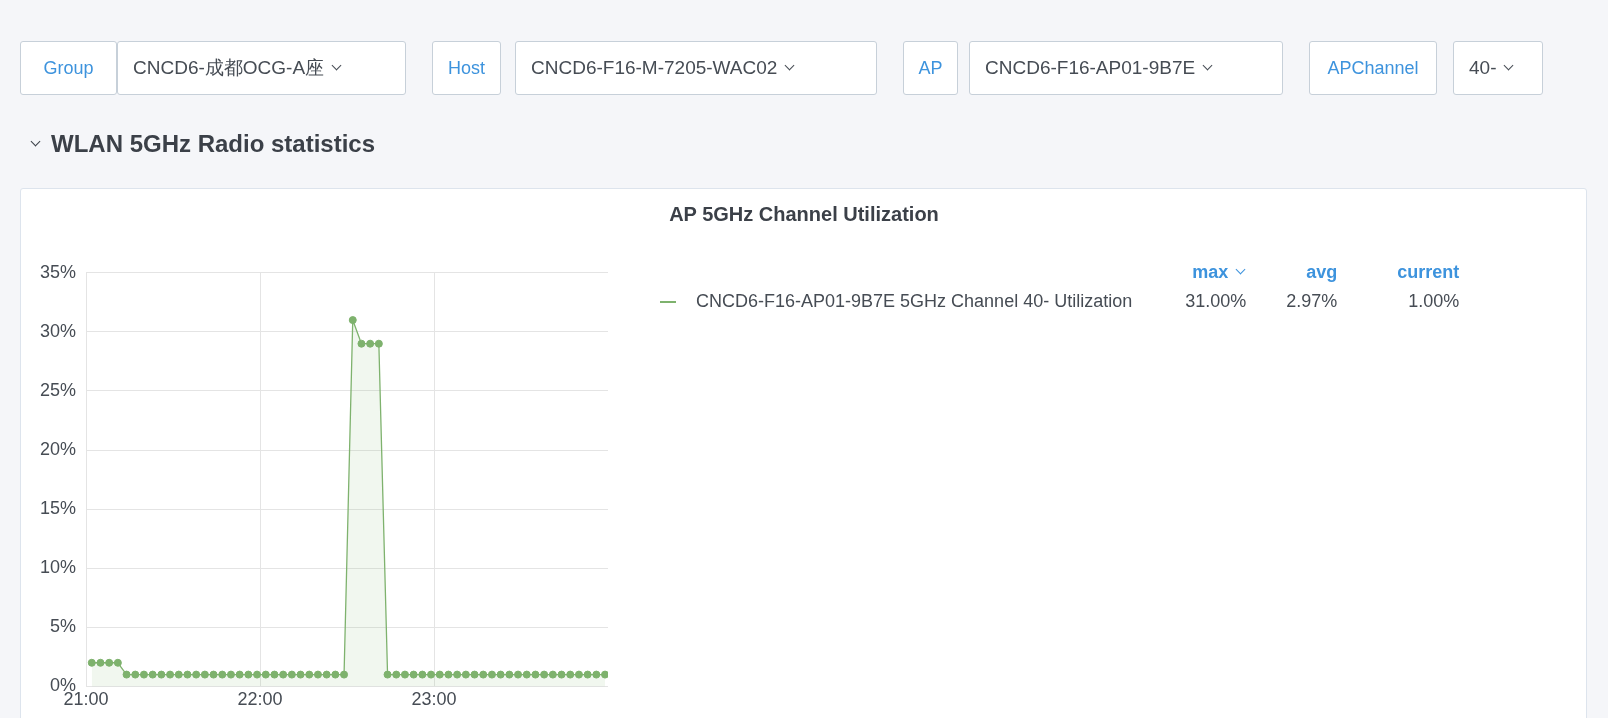 Image resolution: width=1608 pixels, height=718 pixels. What do you see at coordinates (1483, 68) in the screenshot?
I see `text: 40-` at bounding box center [1483, 68].